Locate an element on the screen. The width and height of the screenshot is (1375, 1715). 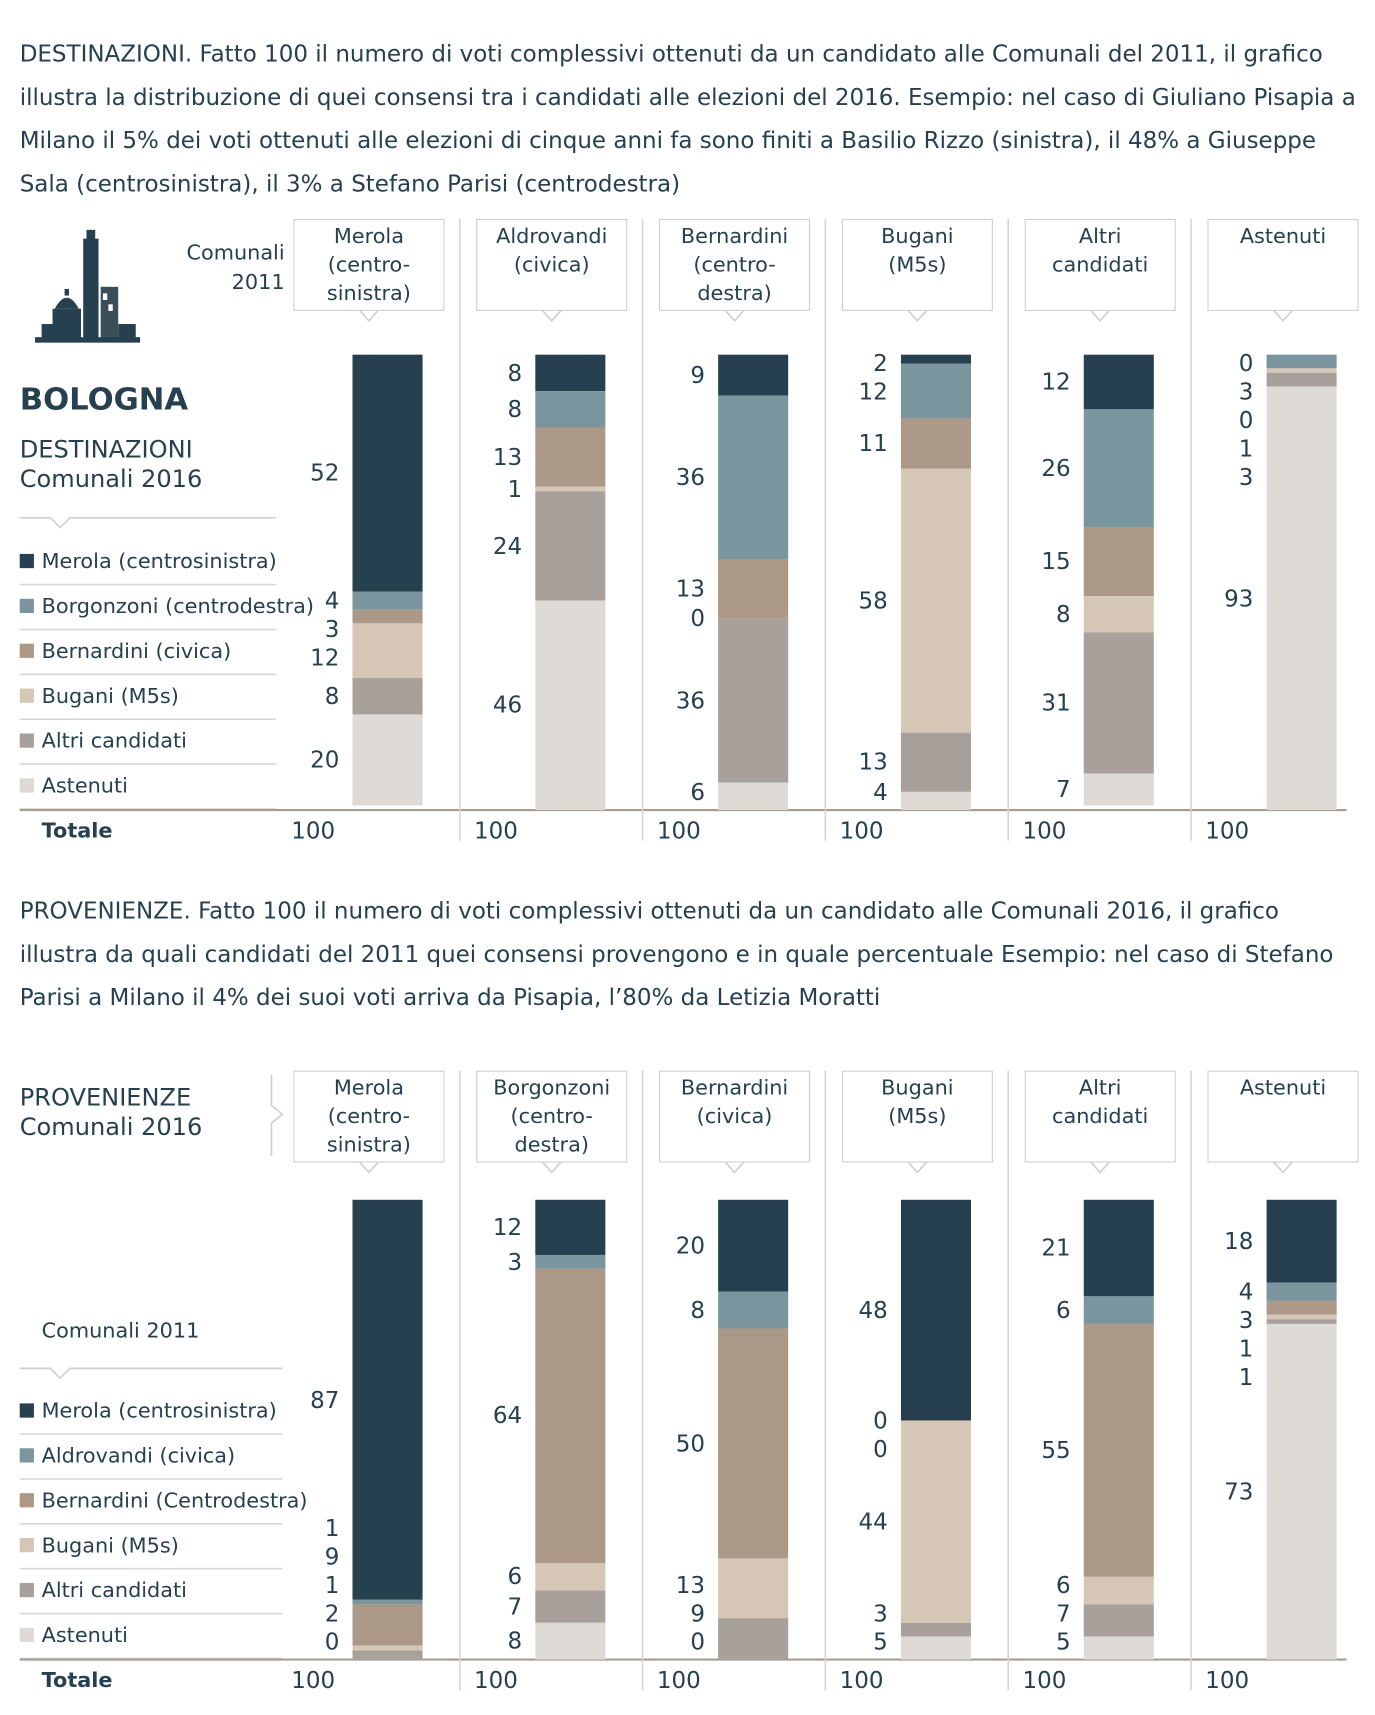
column-header: Borgonzoni (centro-destra) is located at coordinates (552, 1116).